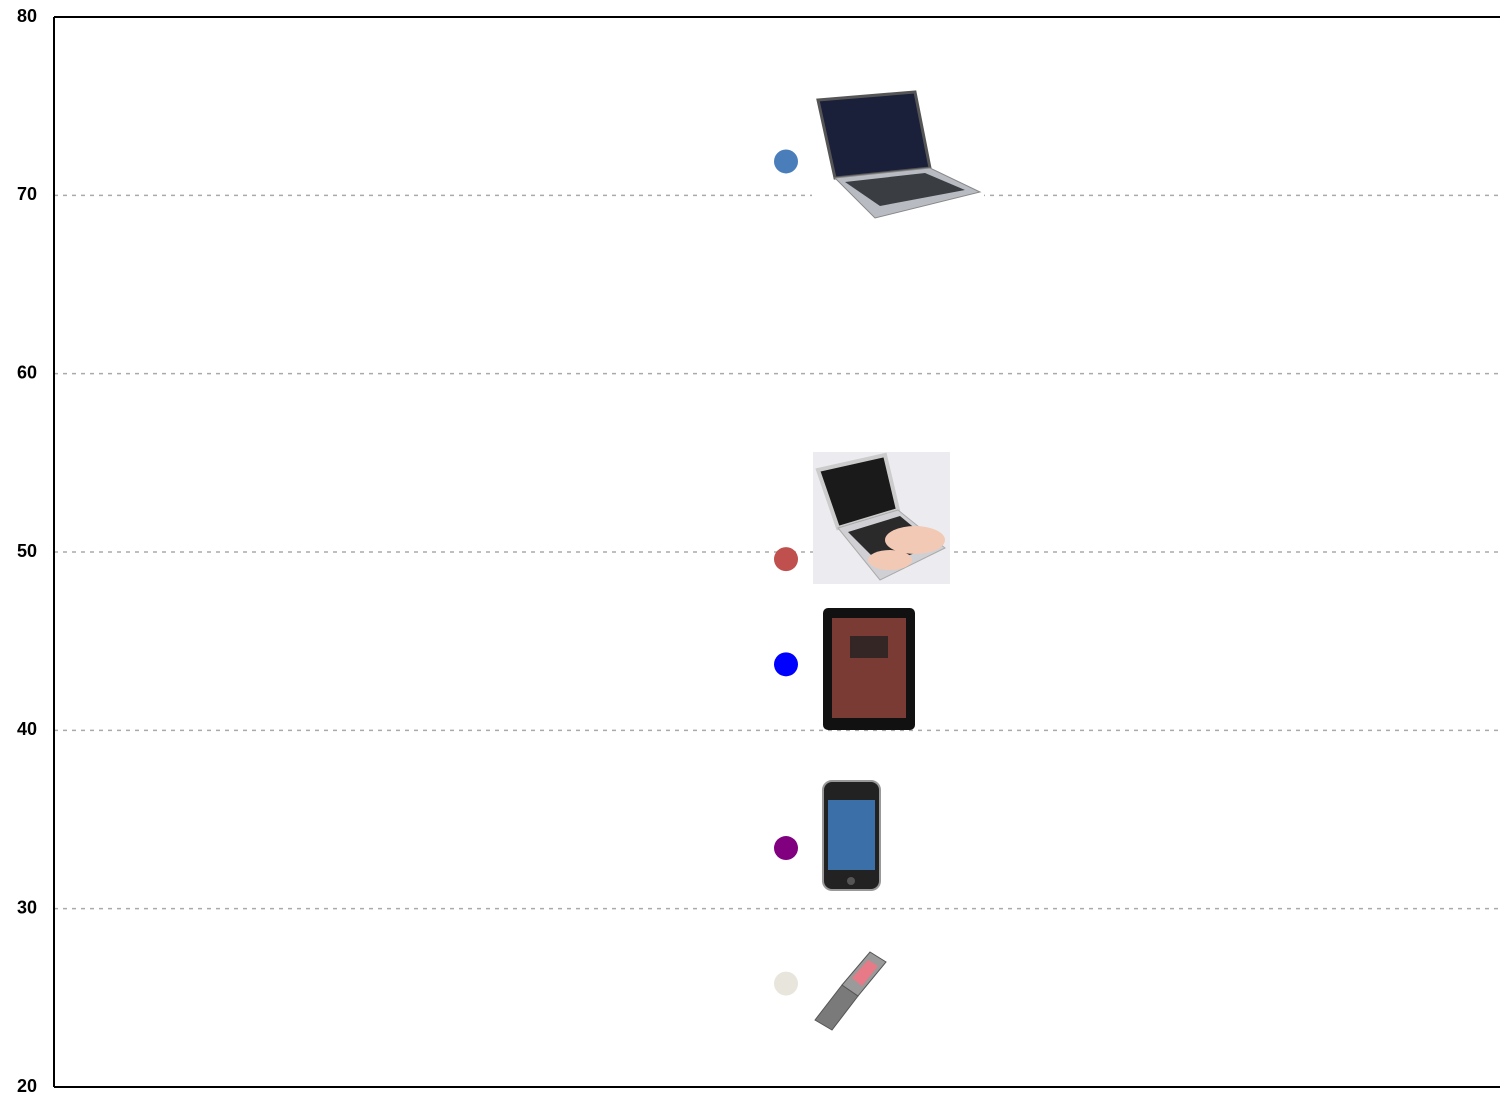 This screenshot has width=1501, height=1096. I want to click on y-tick-label: 80, so click(27, 16).